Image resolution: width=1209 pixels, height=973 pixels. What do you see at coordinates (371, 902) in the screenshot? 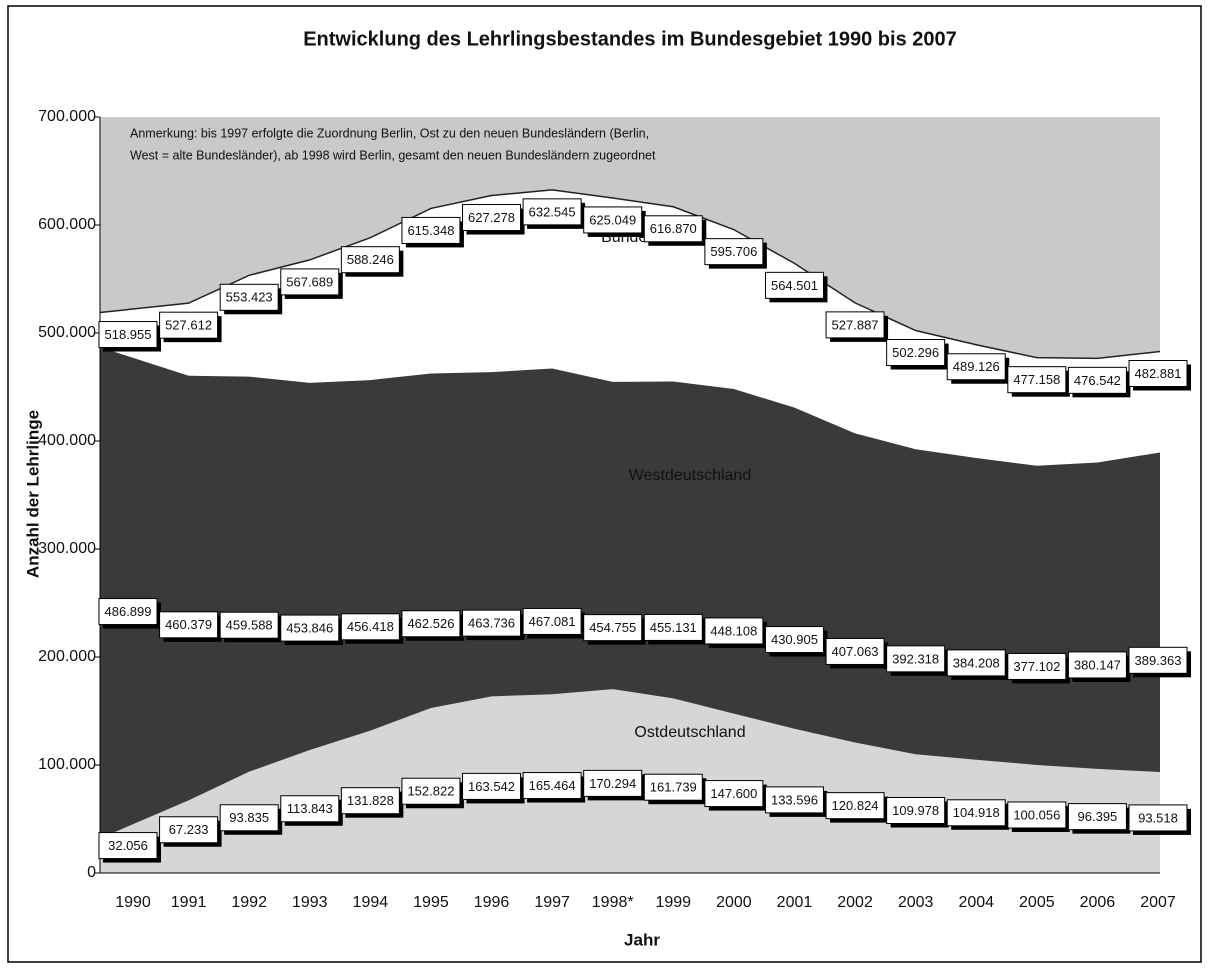
I see `x-tick-label: 1994` at bounding box center [371, 902].